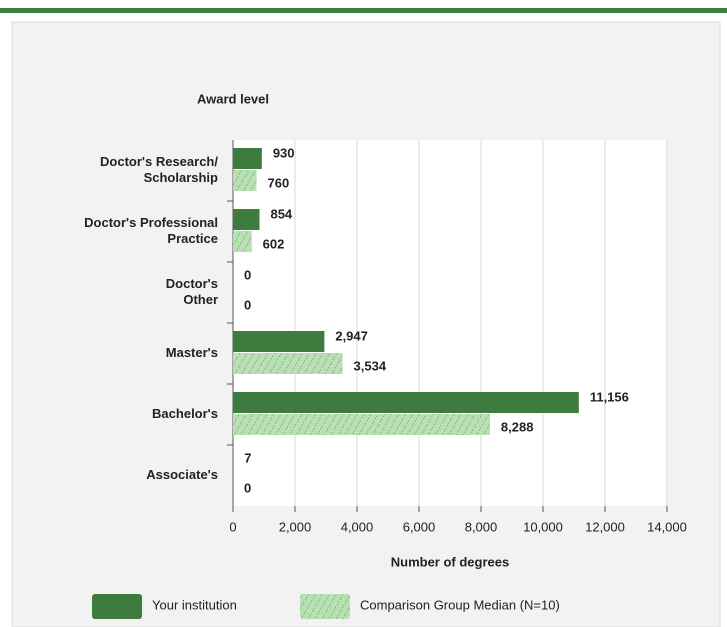 This screenshot has height=627, width=727. I want to click on data-label: 760, so click(279, 182).